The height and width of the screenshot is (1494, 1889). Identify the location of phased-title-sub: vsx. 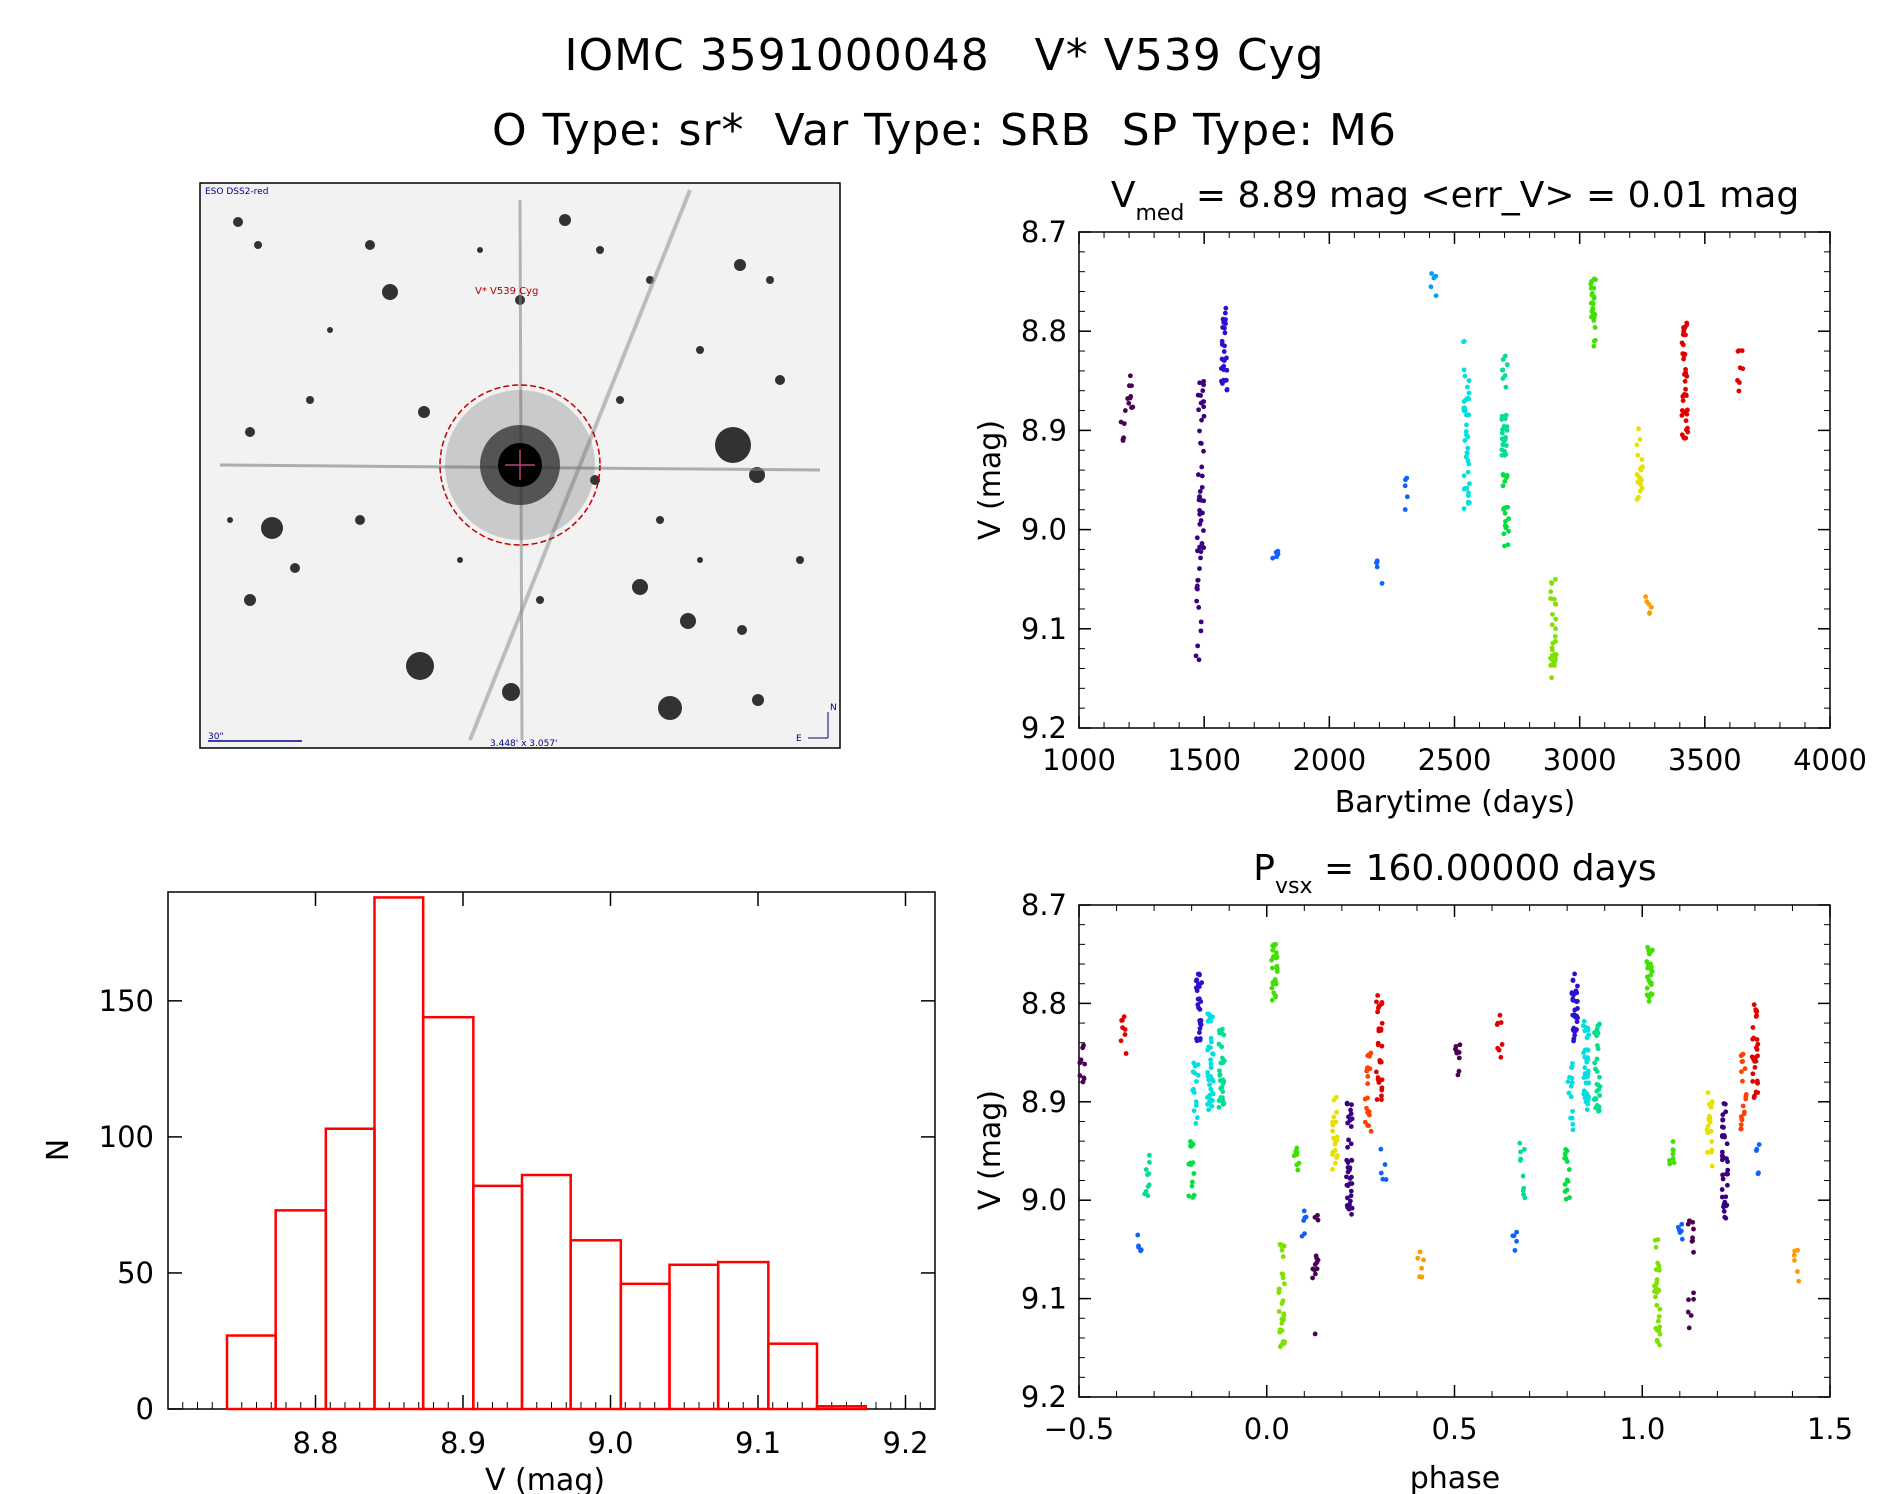
(1294, 886).